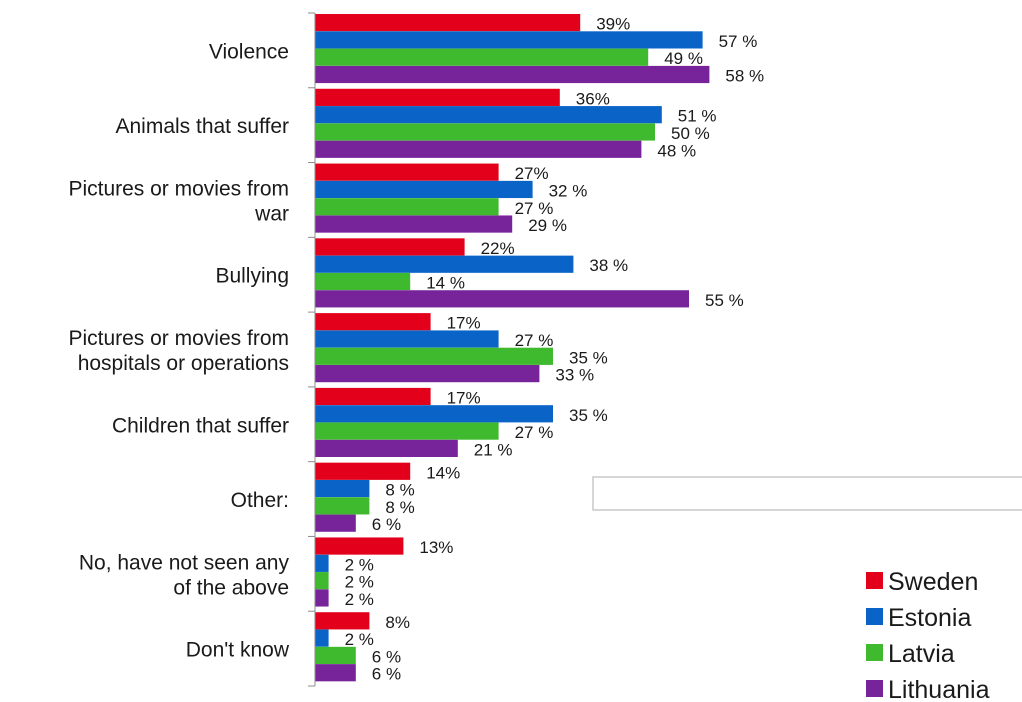  What do you see at coordinates (874, 652) in the screenshot?
I see `legend-swatch-latvia` at bounding box center [874, 652].